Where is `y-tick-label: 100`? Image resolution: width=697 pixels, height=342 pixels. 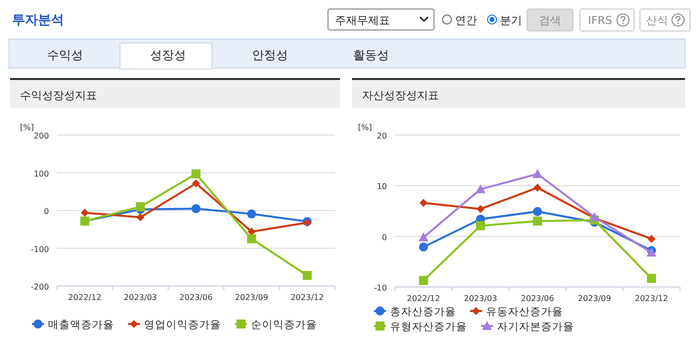 y-tick-label: 100 is located at coordinates (41, 173).